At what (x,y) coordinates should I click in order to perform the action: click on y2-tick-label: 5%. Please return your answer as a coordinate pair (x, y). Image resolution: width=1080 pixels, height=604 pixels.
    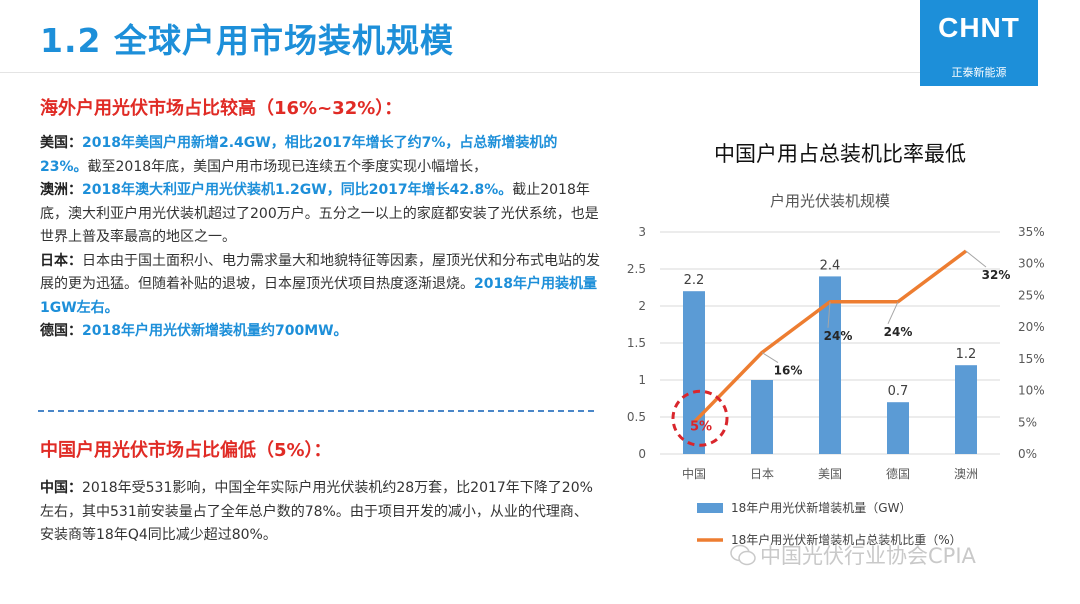
    Looking at the image, I should click on (1027, 422).